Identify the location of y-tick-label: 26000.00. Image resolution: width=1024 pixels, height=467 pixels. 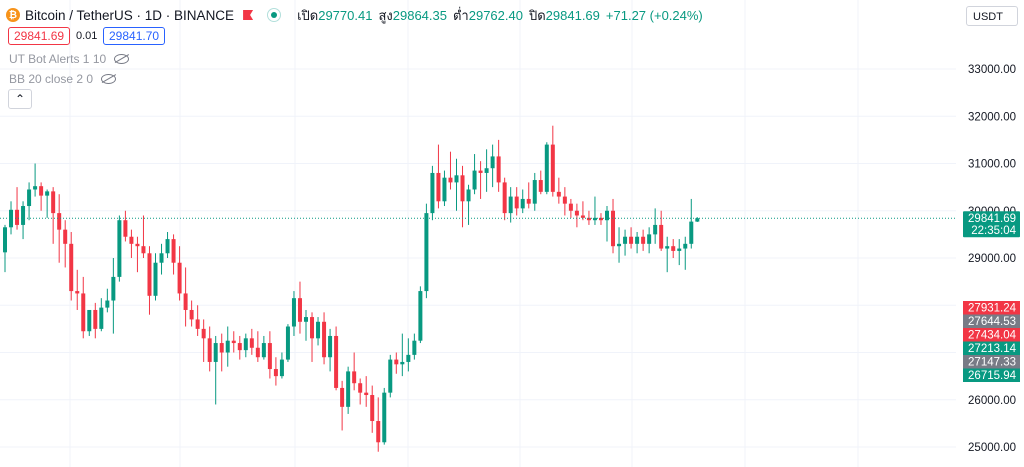
(992, 401).